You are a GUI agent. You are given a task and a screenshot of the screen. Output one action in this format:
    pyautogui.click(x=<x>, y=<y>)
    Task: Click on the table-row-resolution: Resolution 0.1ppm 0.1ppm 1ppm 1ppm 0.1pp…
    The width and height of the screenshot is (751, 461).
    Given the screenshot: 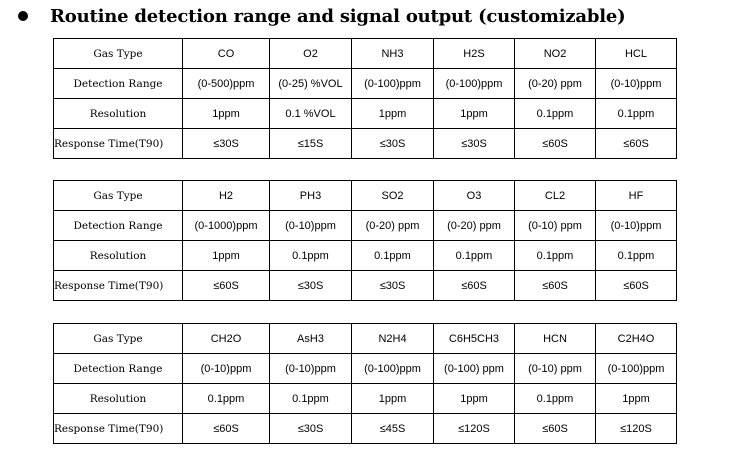 What is the action you would take?
    pyautogui.click(x=365, y=398)
    